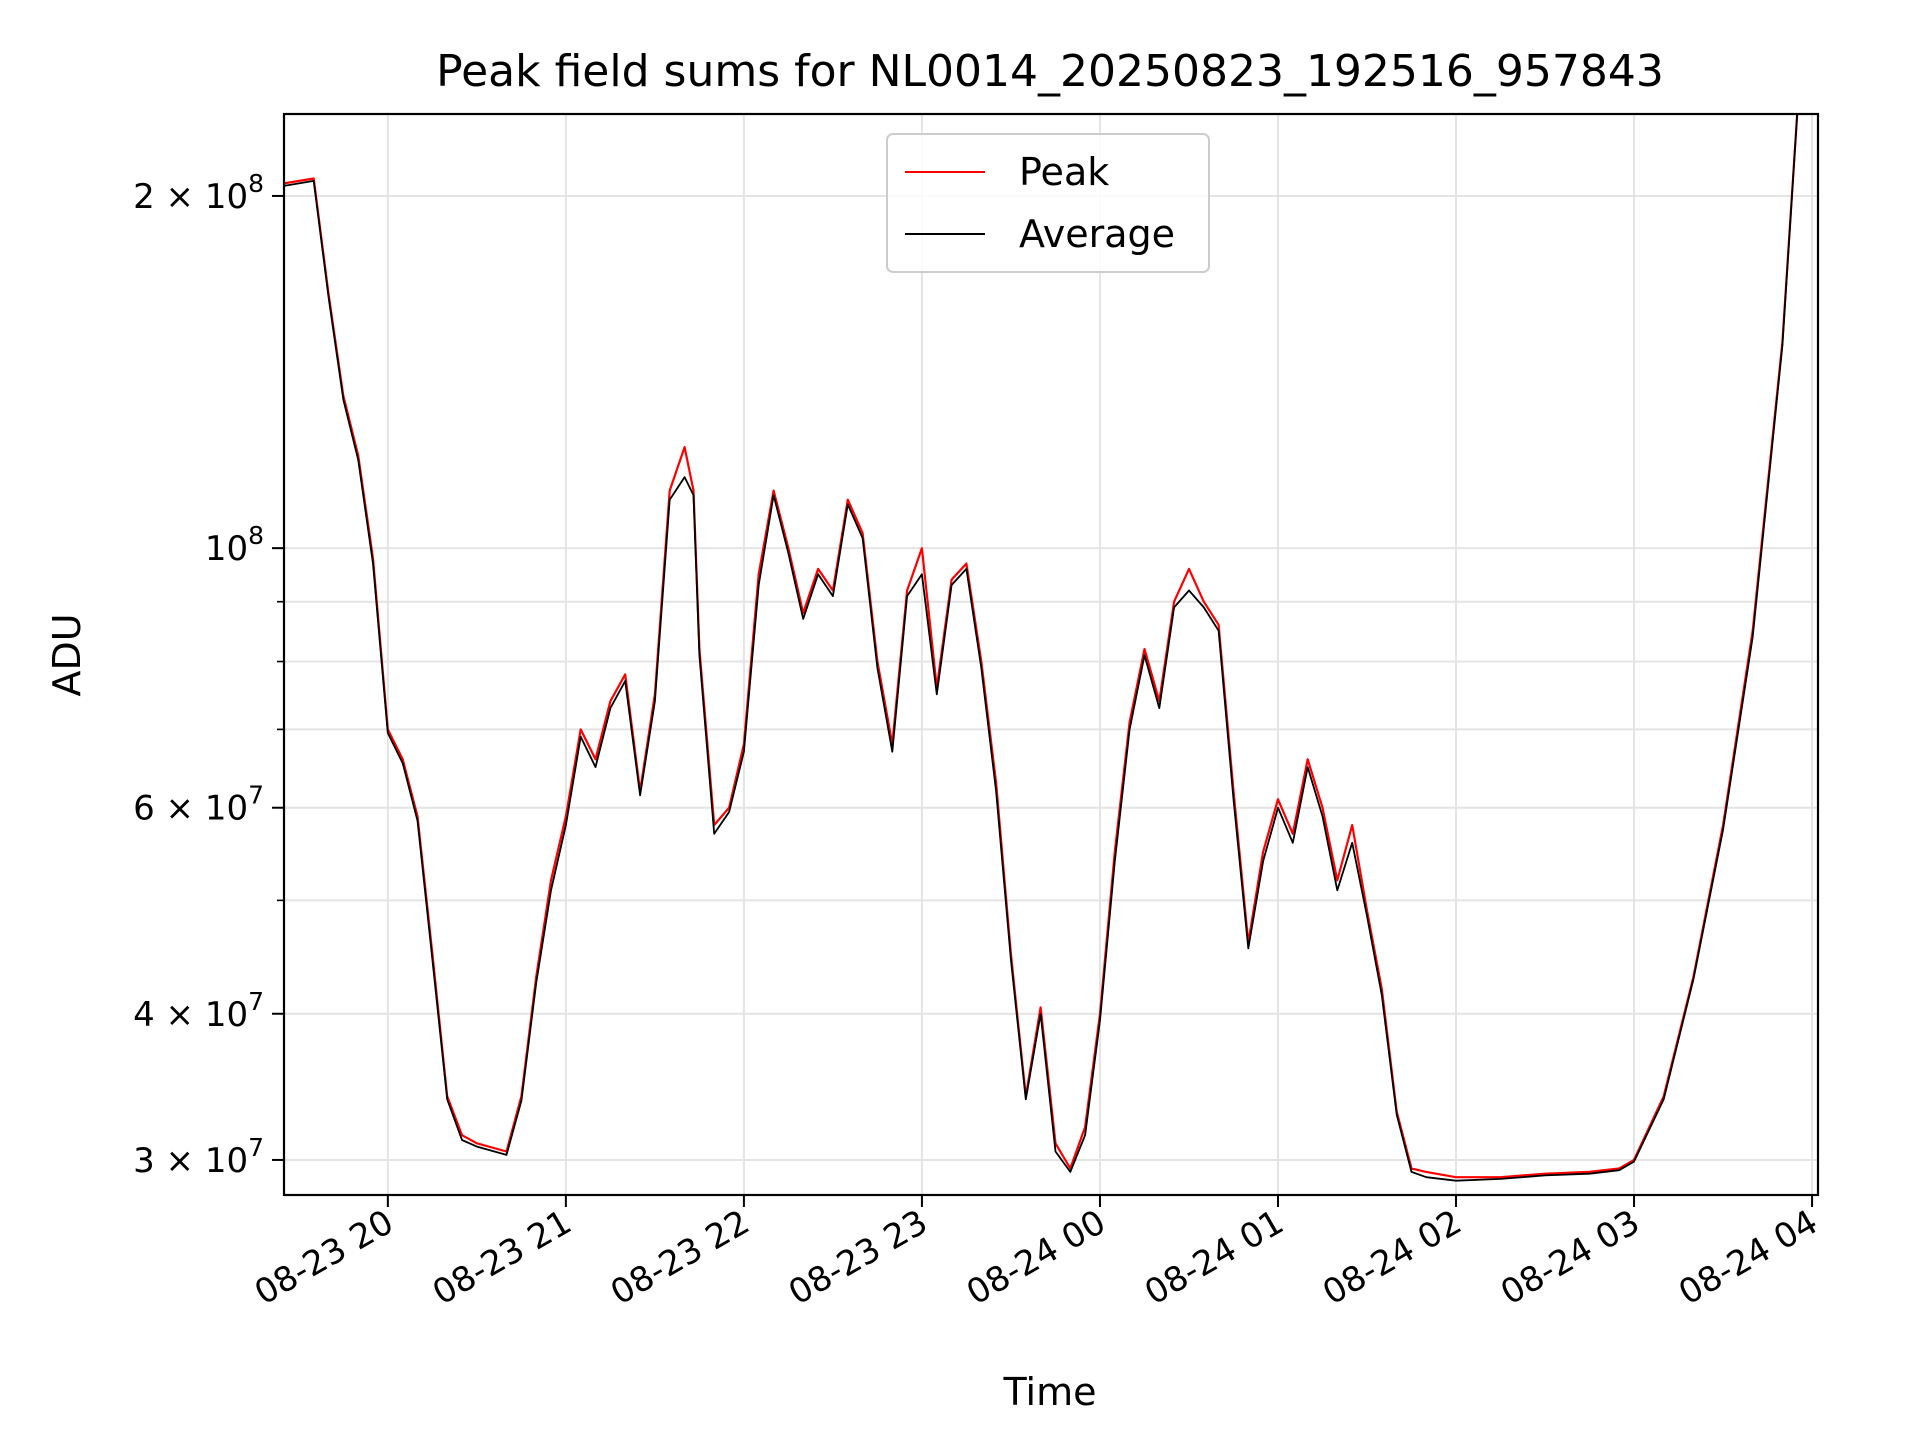 The image size is (1920, 1440). I want to click on y-tick-label: 4 × 107, so click(198, 1011).